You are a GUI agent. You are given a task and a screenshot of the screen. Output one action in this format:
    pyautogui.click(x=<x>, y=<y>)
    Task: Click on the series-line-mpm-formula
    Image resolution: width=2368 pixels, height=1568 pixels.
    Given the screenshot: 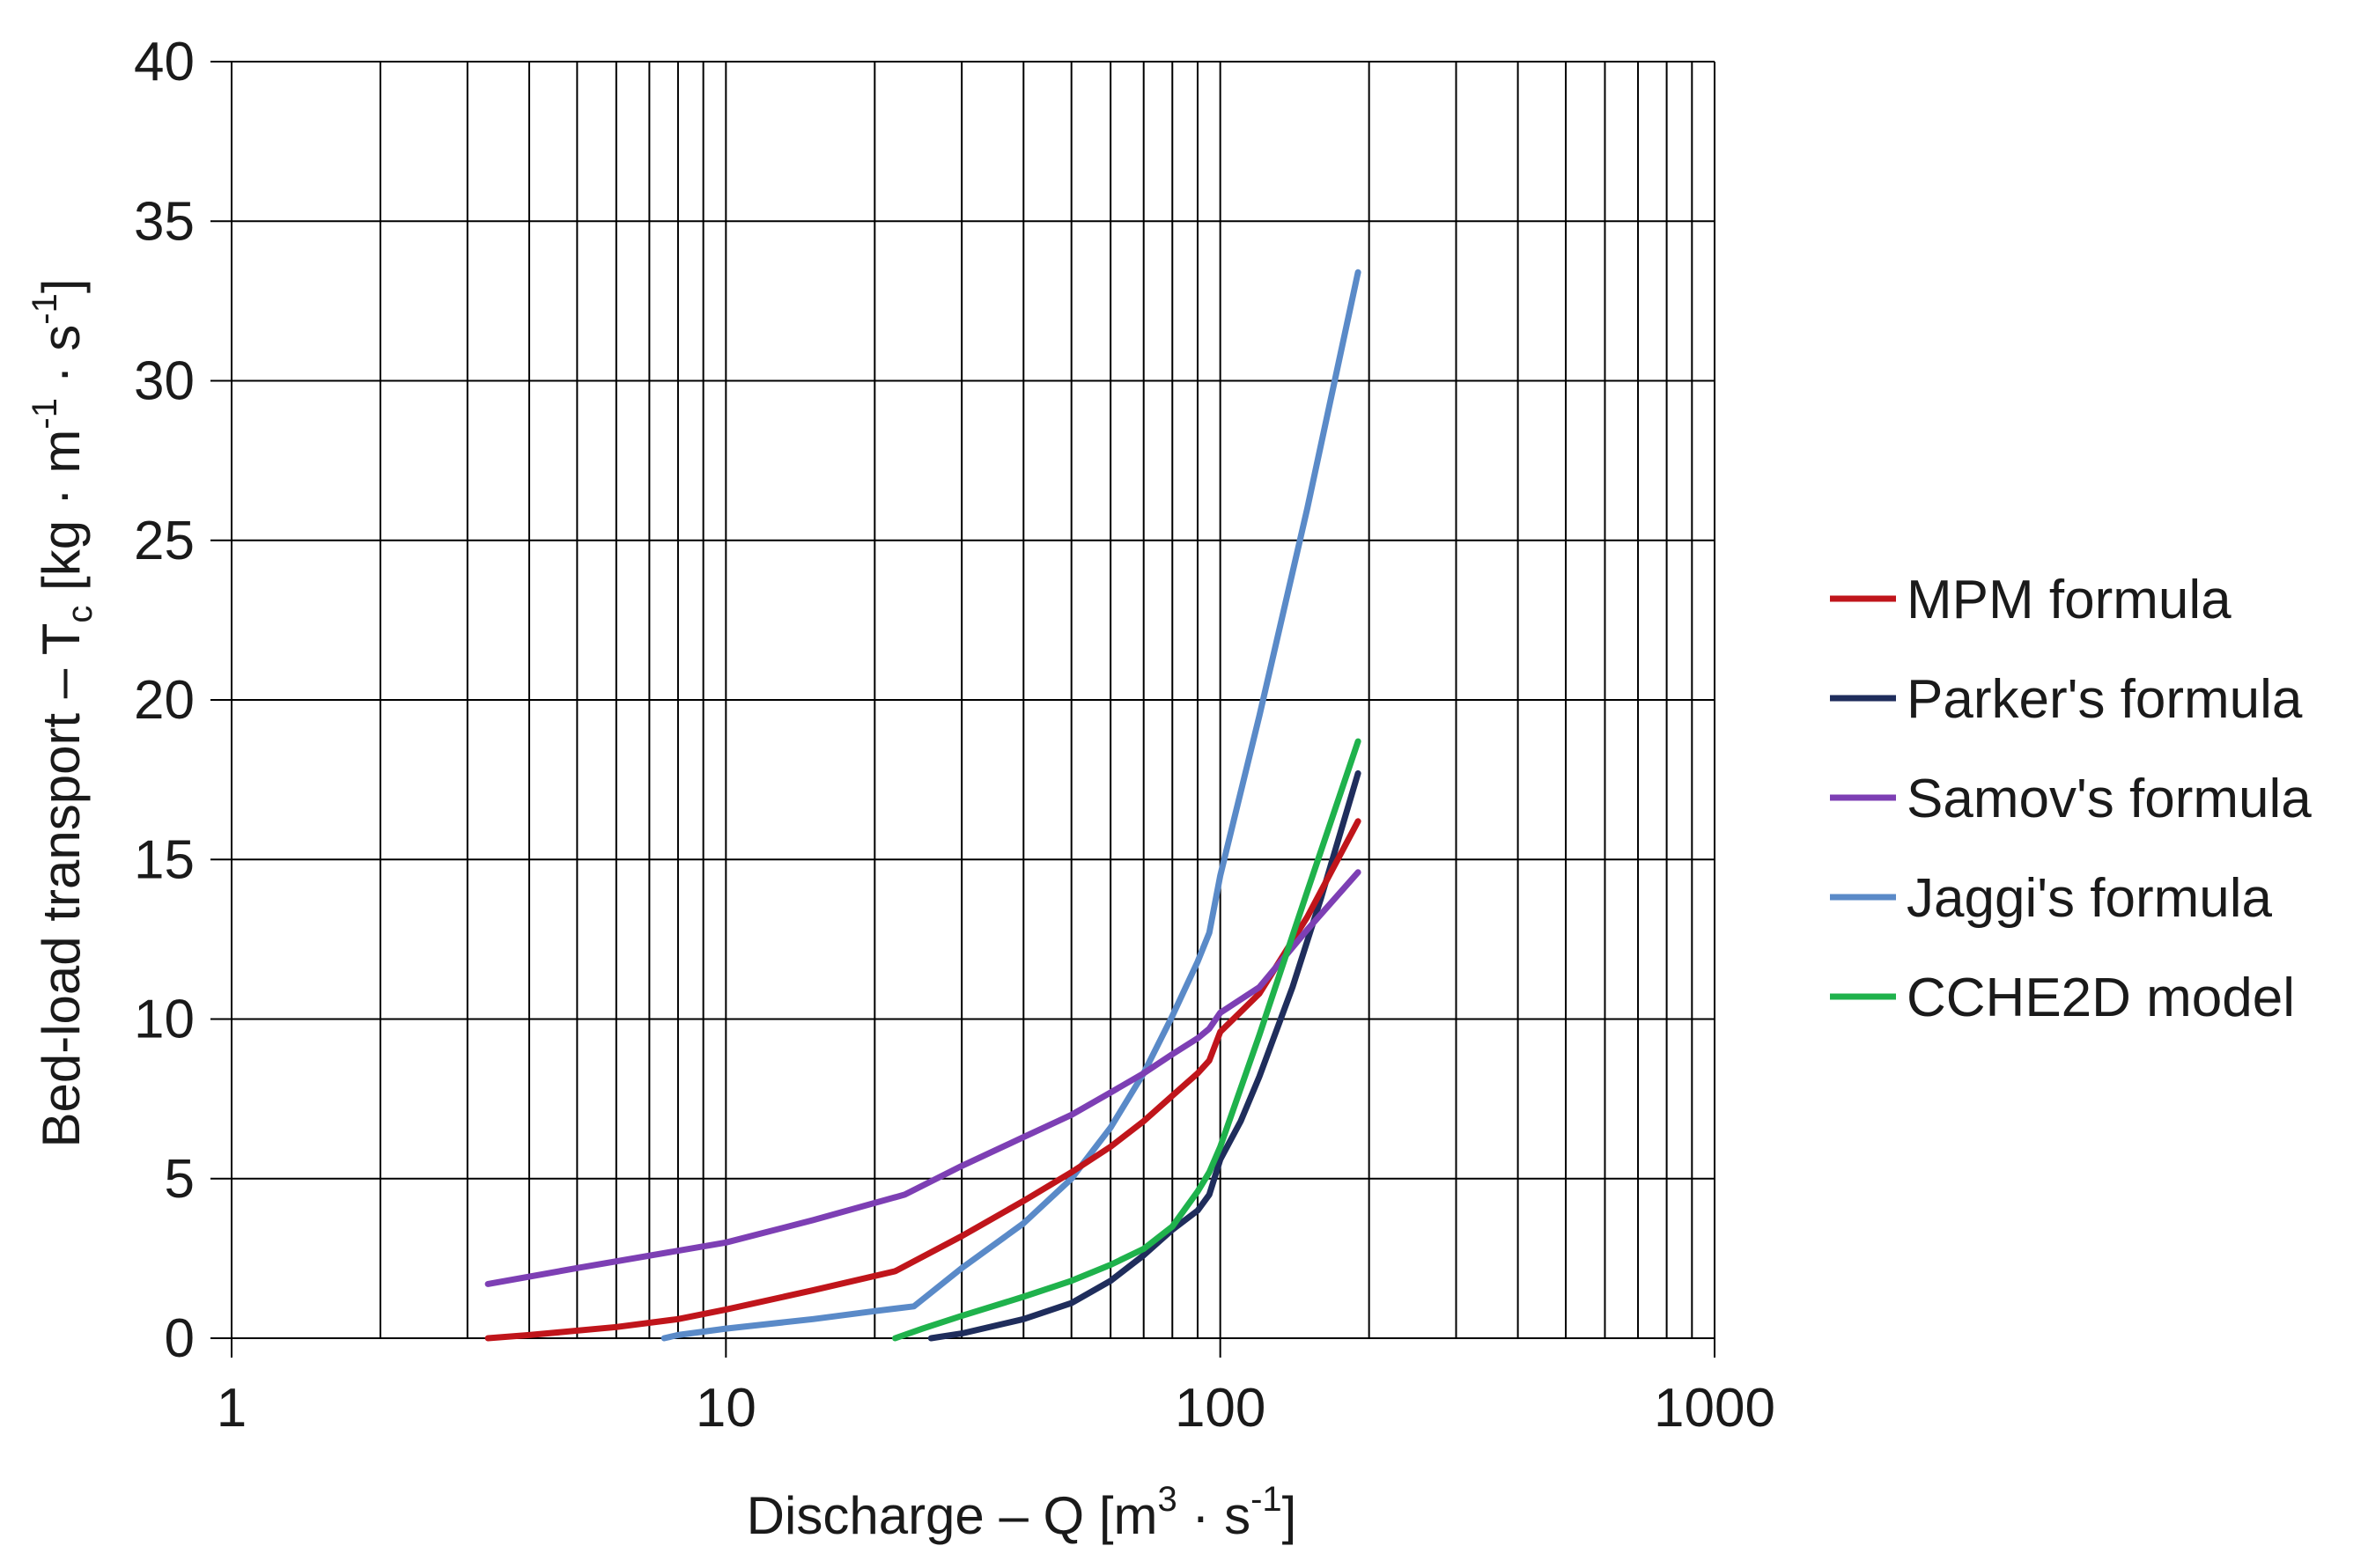 What is the action you would take?
    pyautogui.click(x=922, y=1080)
    